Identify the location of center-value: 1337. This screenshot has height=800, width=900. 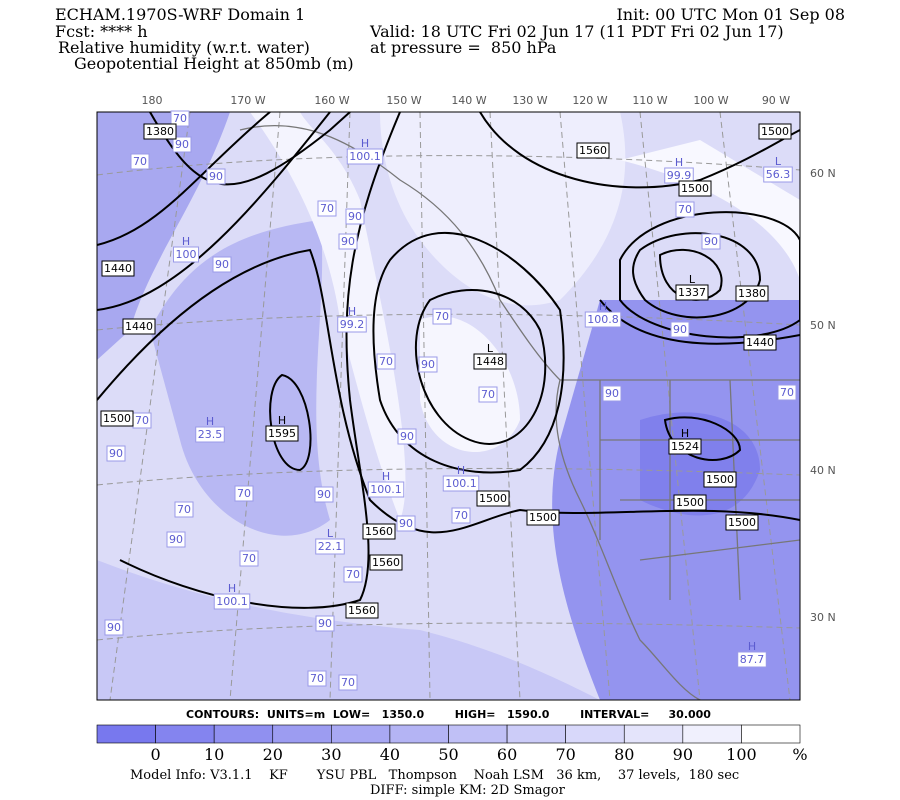
(692, 292).